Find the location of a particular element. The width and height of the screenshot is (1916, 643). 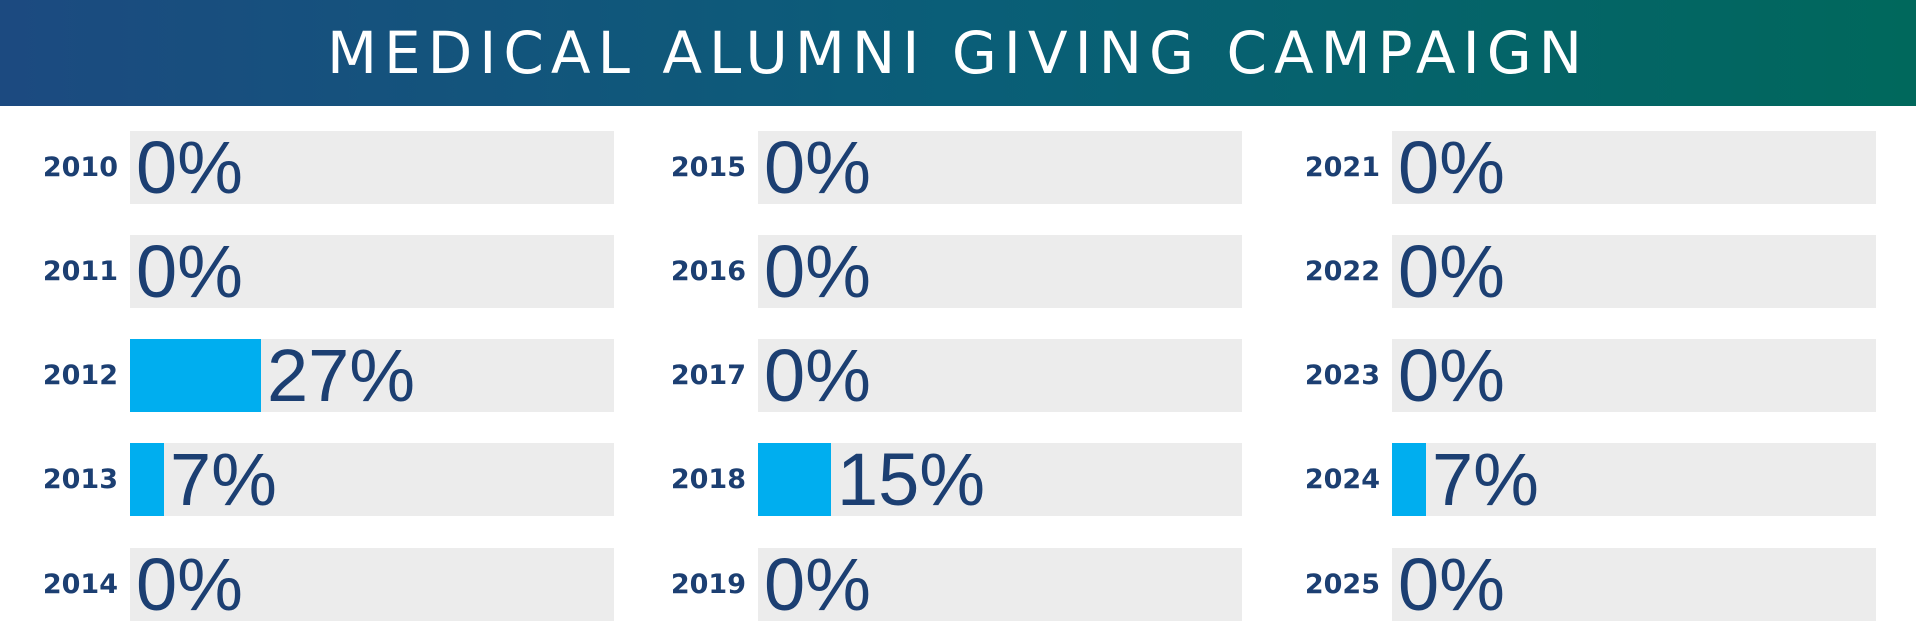

percent-label: 27% is located at coordinates (341, 375).